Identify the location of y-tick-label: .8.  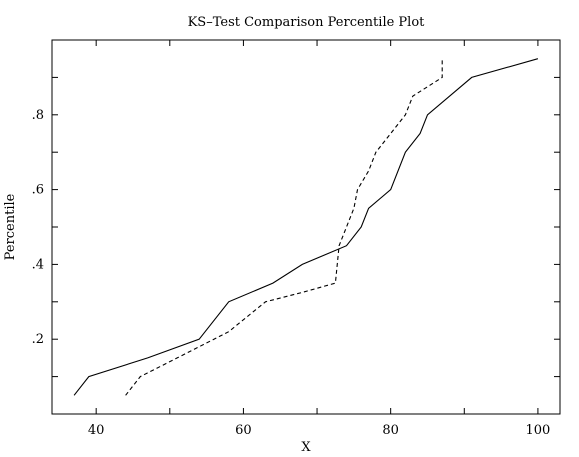
(38, 115).